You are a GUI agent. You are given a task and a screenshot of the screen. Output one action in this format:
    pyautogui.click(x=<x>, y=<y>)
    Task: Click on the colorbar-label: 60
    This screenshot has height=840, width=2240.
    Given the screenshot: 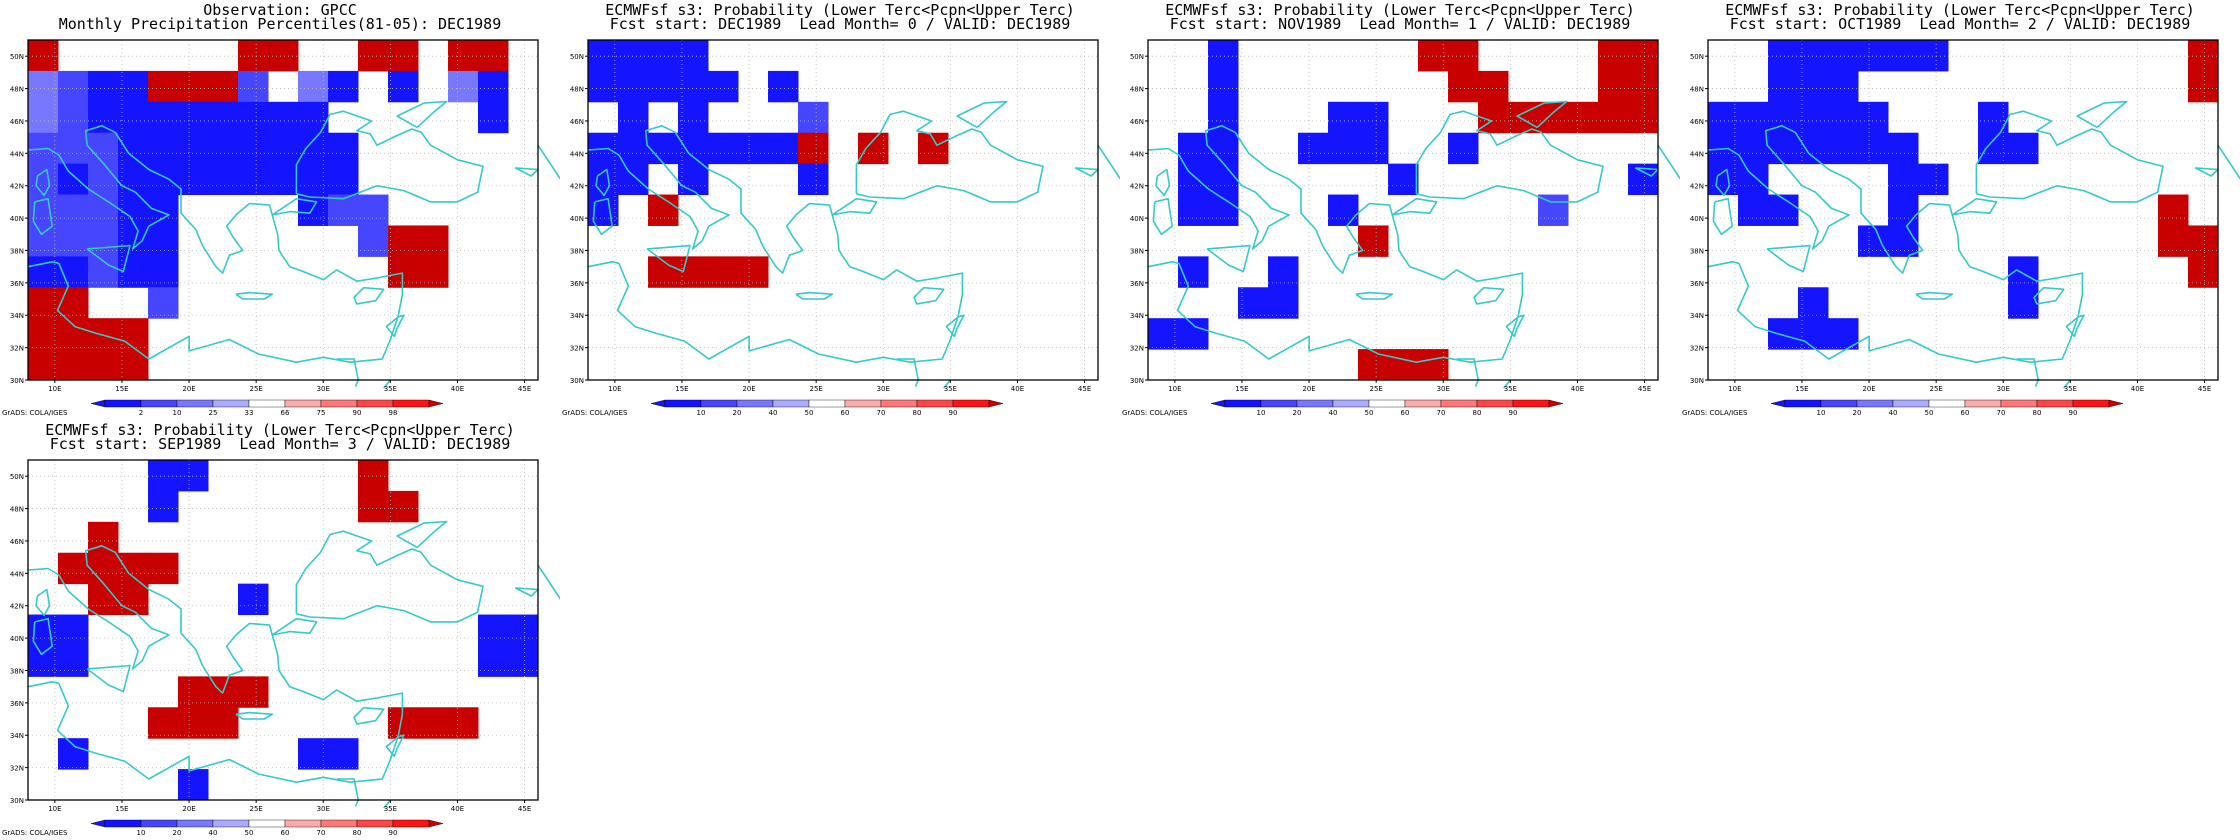 What is the action you would take?
    pyautogui.click(x=285, y=833)
    